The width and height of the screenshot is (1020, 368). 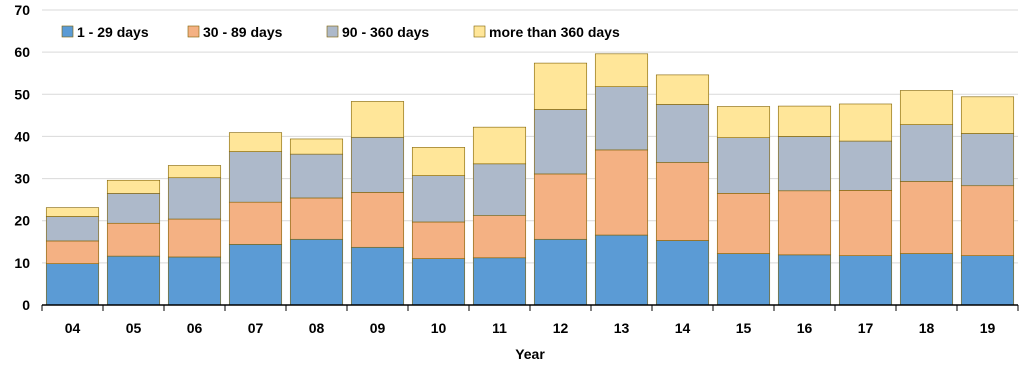 I want to click on x-tick-label: 06, so click(x=195, y=328).